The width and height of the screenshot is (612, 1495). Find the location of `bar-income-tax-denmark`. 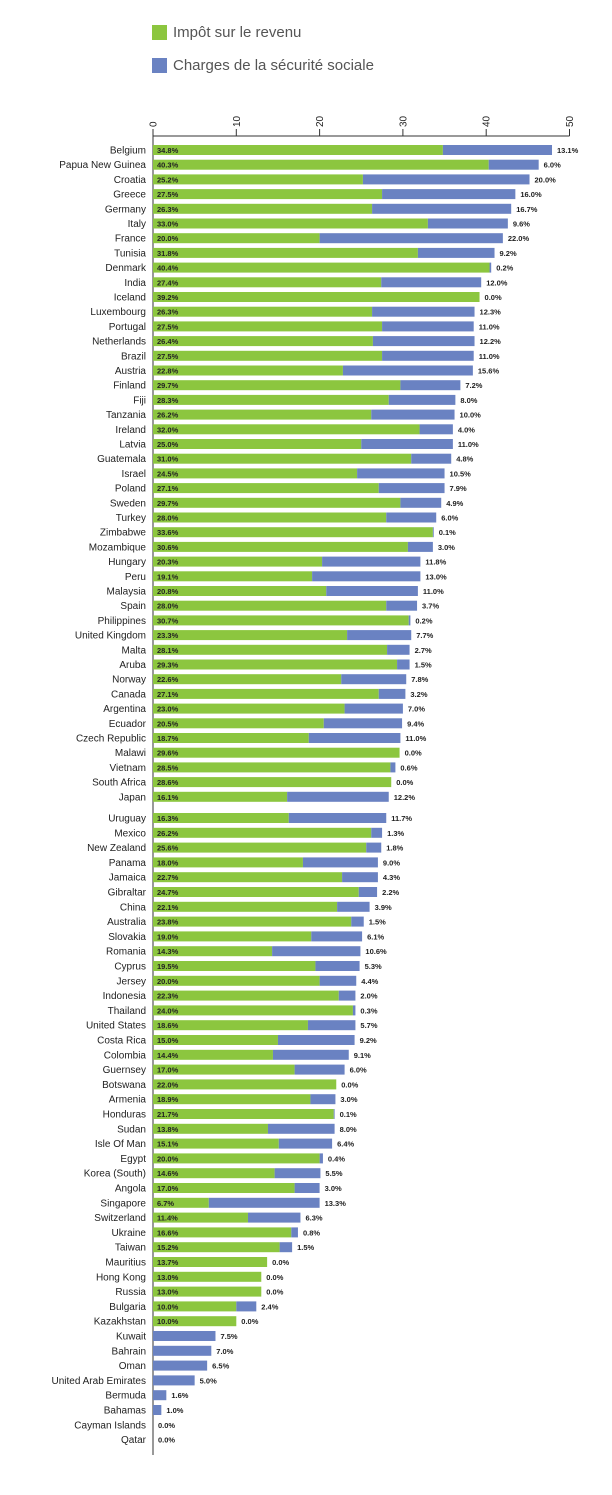

bar-income-tax-denmark is located at coordinates (321, 267).